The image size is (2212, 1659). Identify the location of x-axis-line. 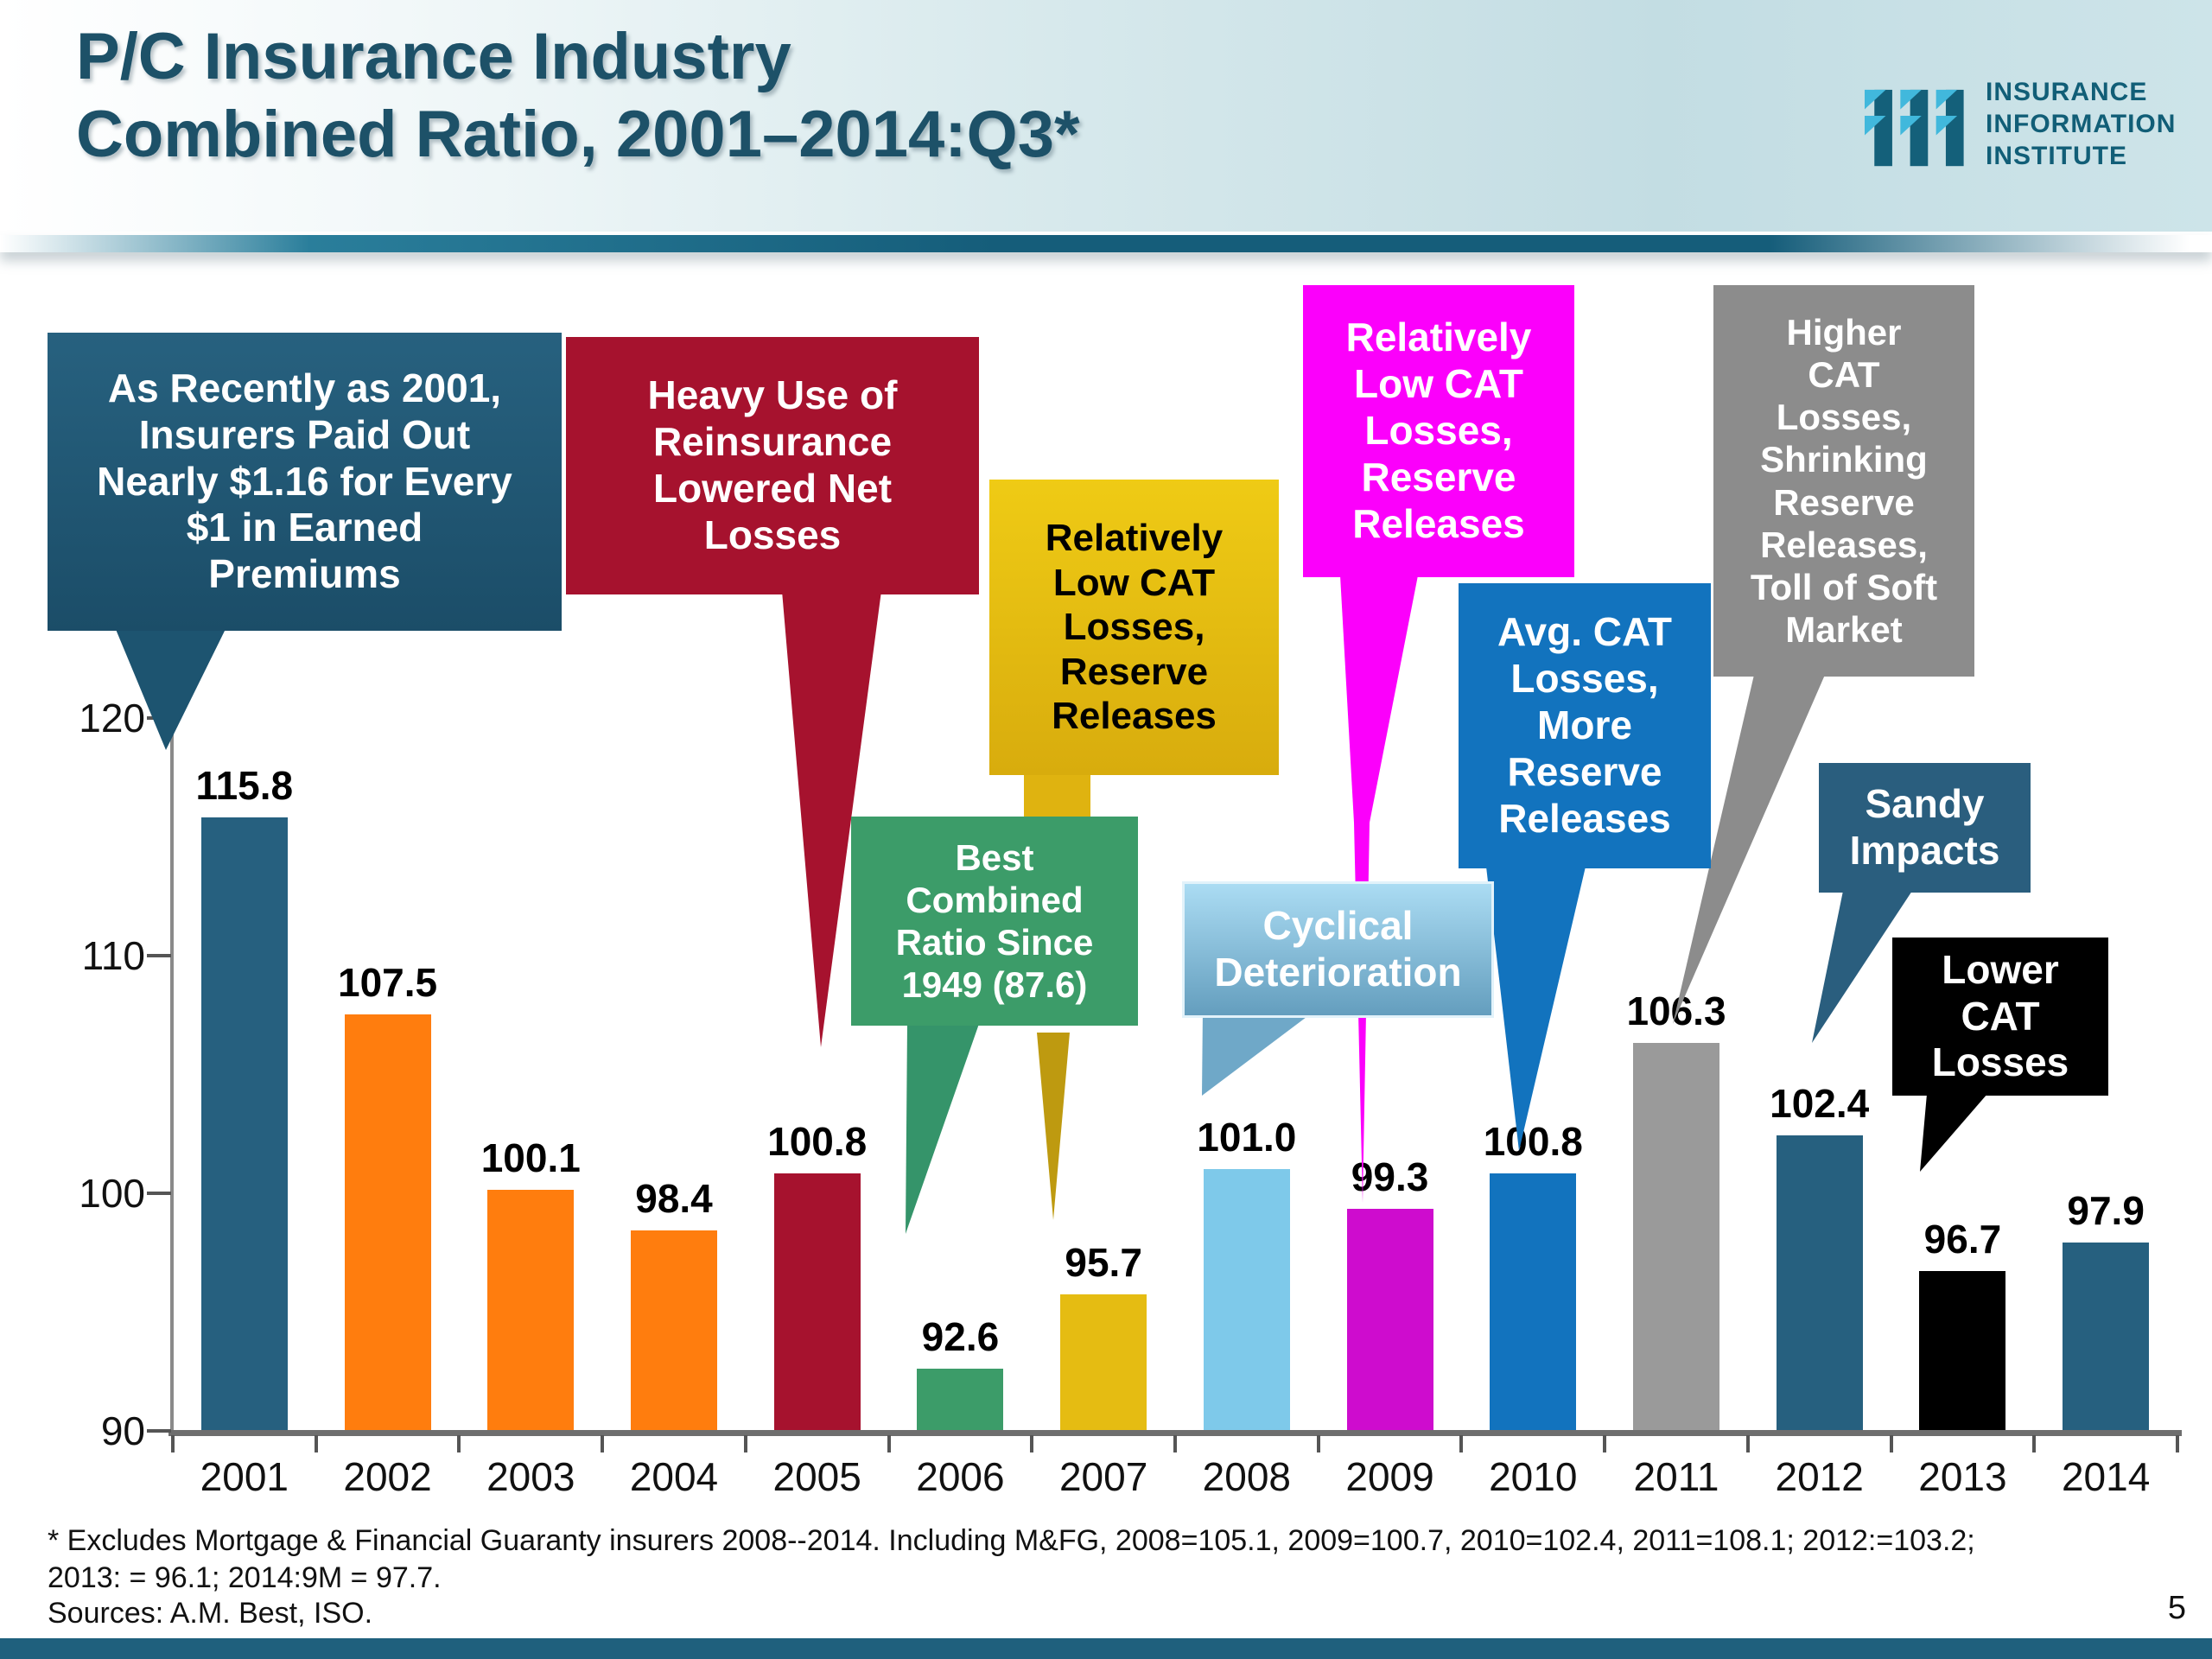
(1175, 1433).